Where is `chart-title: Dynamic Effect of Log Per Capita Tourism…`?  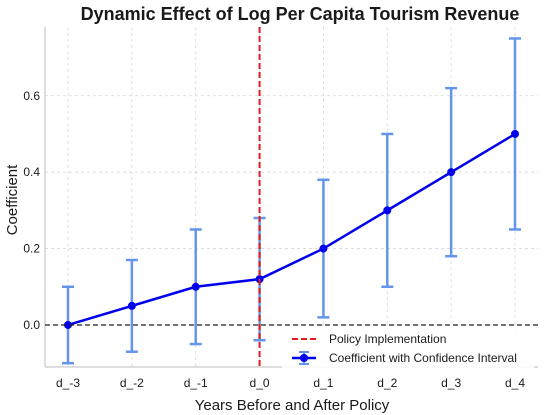 chart-title: Dynamic Effect of Log Per Capita Tourism… is located at coordinates (300, 14).